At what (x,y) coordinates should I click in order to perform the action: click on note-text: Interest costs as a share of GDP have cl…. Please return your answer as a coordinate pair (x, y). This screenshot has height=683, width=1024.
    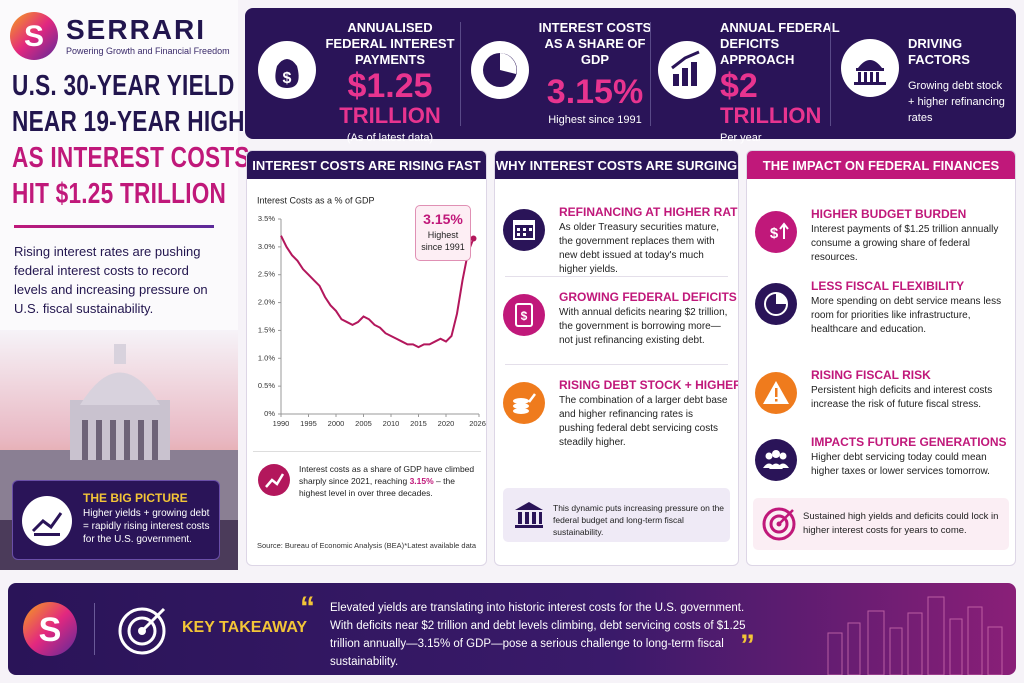
    Looking at the image, I should click on (387, 475).